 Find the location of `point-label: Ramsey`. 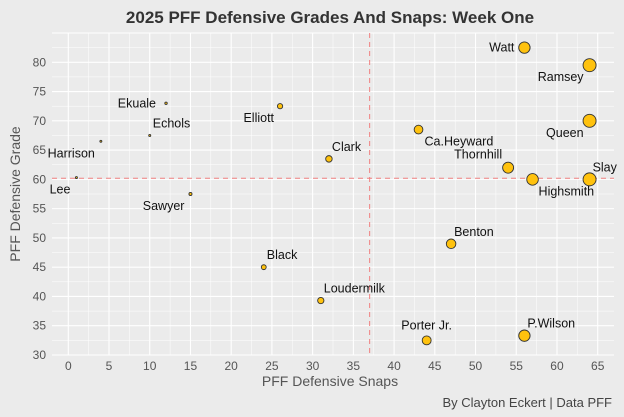

point-label: Ramsey is located at coordinates (561, 77).